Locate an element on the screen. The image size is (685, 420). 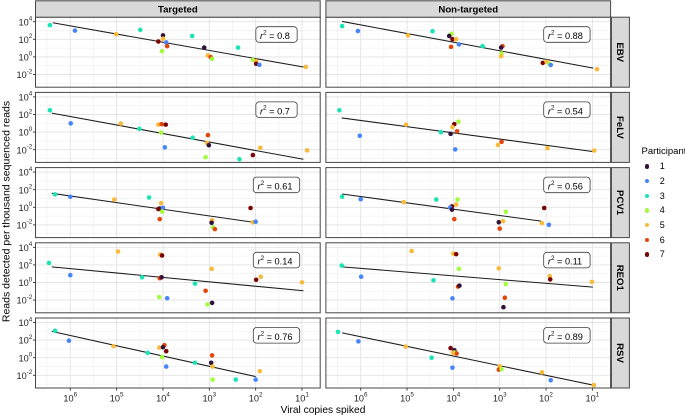
legend-item-label: 3 is located at coordinates (662, 195).